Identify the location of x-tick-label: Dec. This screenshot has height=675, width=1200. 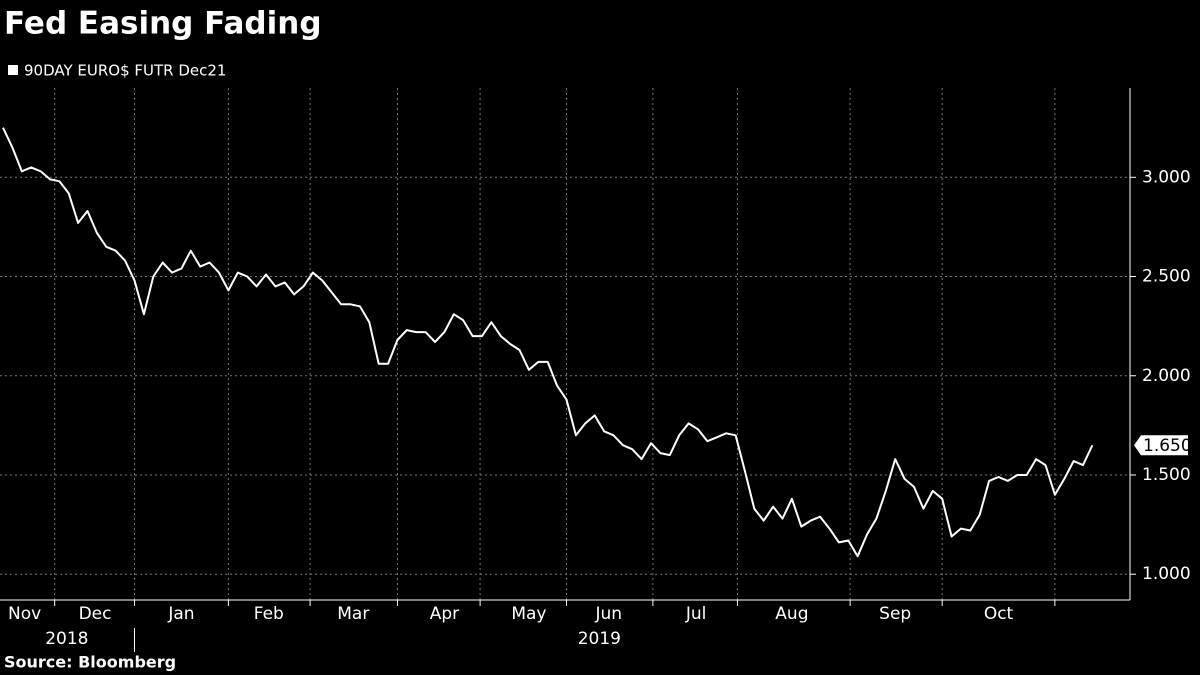
(95, 614).